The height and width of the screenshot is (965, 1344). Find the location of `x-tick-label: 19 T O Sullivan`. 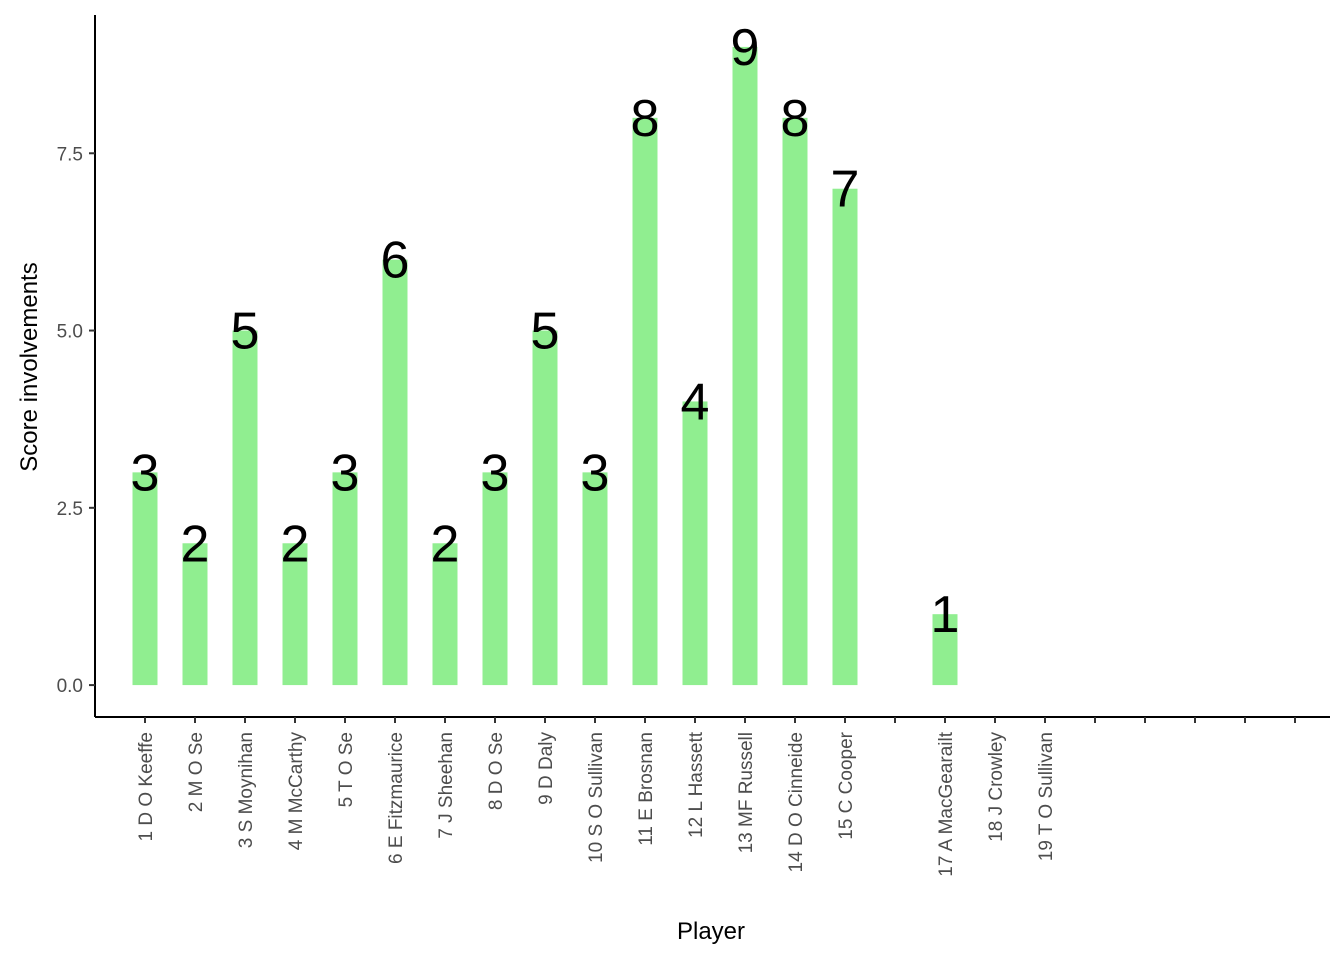

x-tick-label: 19 T O Sullivan is located at coordinates (1046, 796).